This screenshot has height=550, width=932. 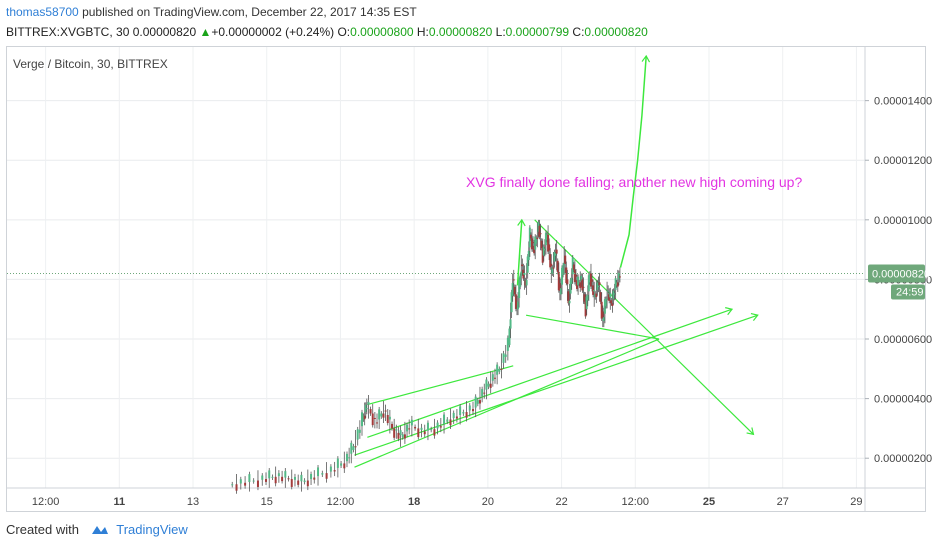 I want to click on y-tick-label: 0.00001200, so click(x=903, y=161).